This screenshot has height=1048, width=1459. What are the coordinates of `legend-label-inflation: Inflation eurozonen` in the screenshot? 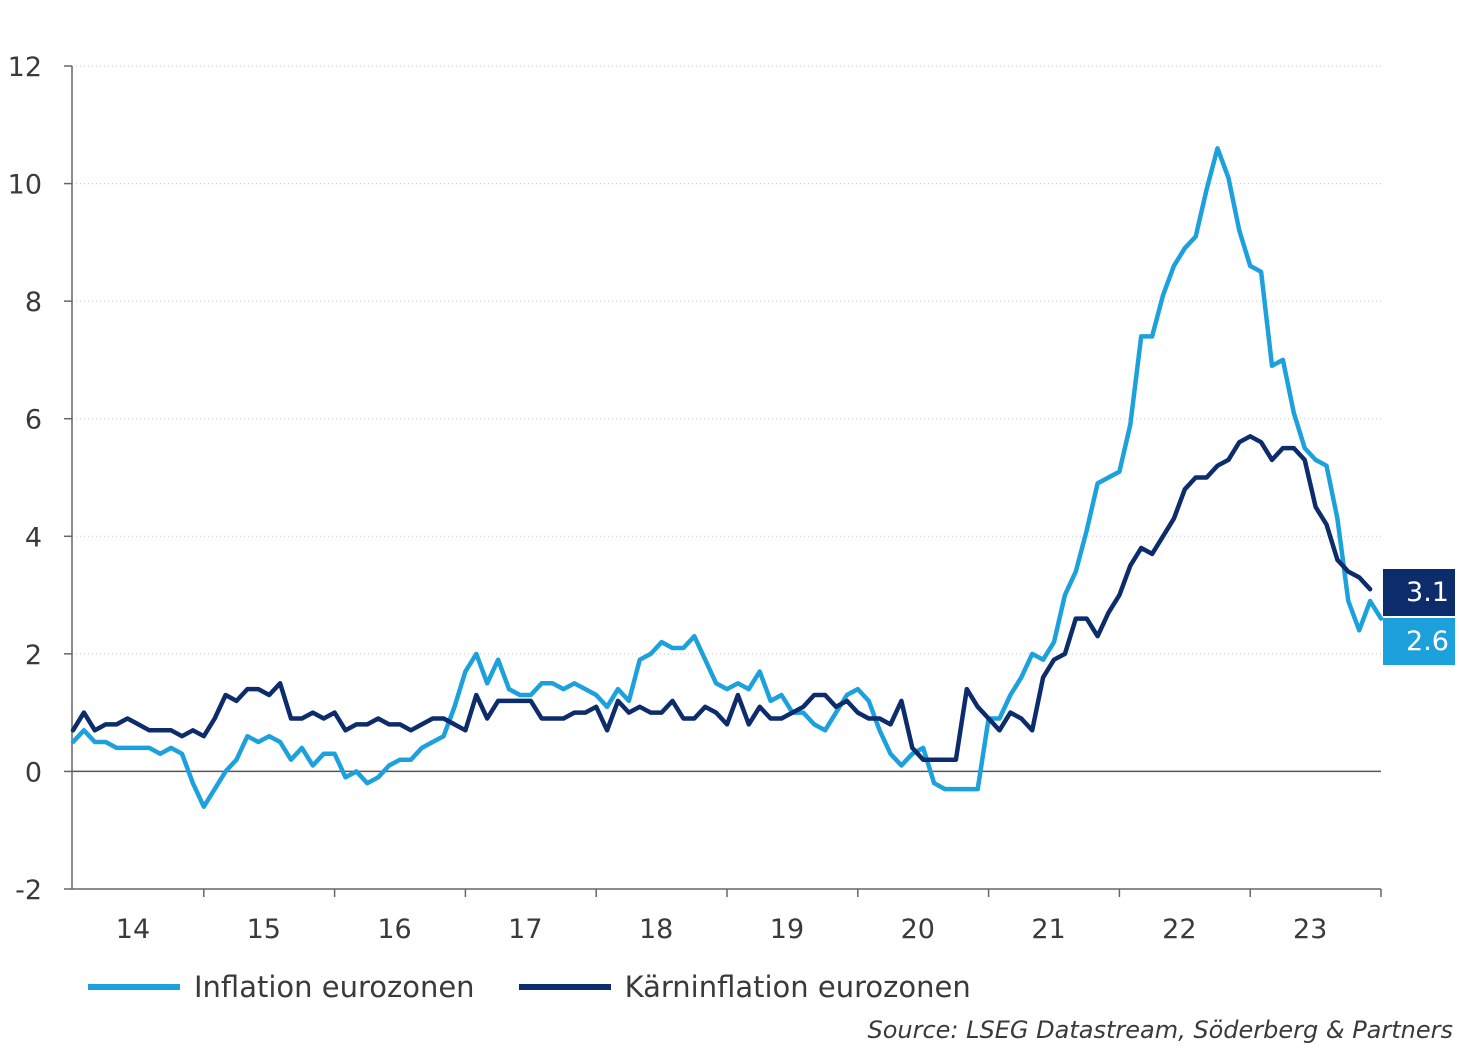 It's located at (334, 987).